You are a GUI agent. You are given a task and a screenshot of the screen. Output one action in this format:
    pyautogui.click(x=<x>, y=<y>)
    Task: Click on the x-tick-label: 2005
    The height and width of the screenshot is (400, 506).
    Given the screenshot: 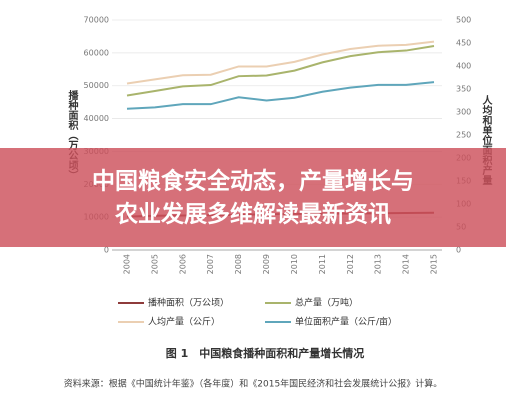 What is the action you would take?
    pyautogui.click(x=154, y=264)
    